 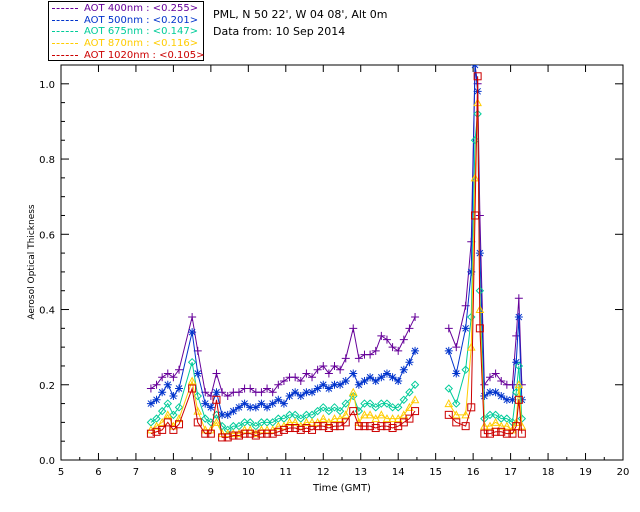 What do you see at coordinates (585, 472) in the screenshot?
I see `x-tick-label: 19` at bounding box center [585, 472].